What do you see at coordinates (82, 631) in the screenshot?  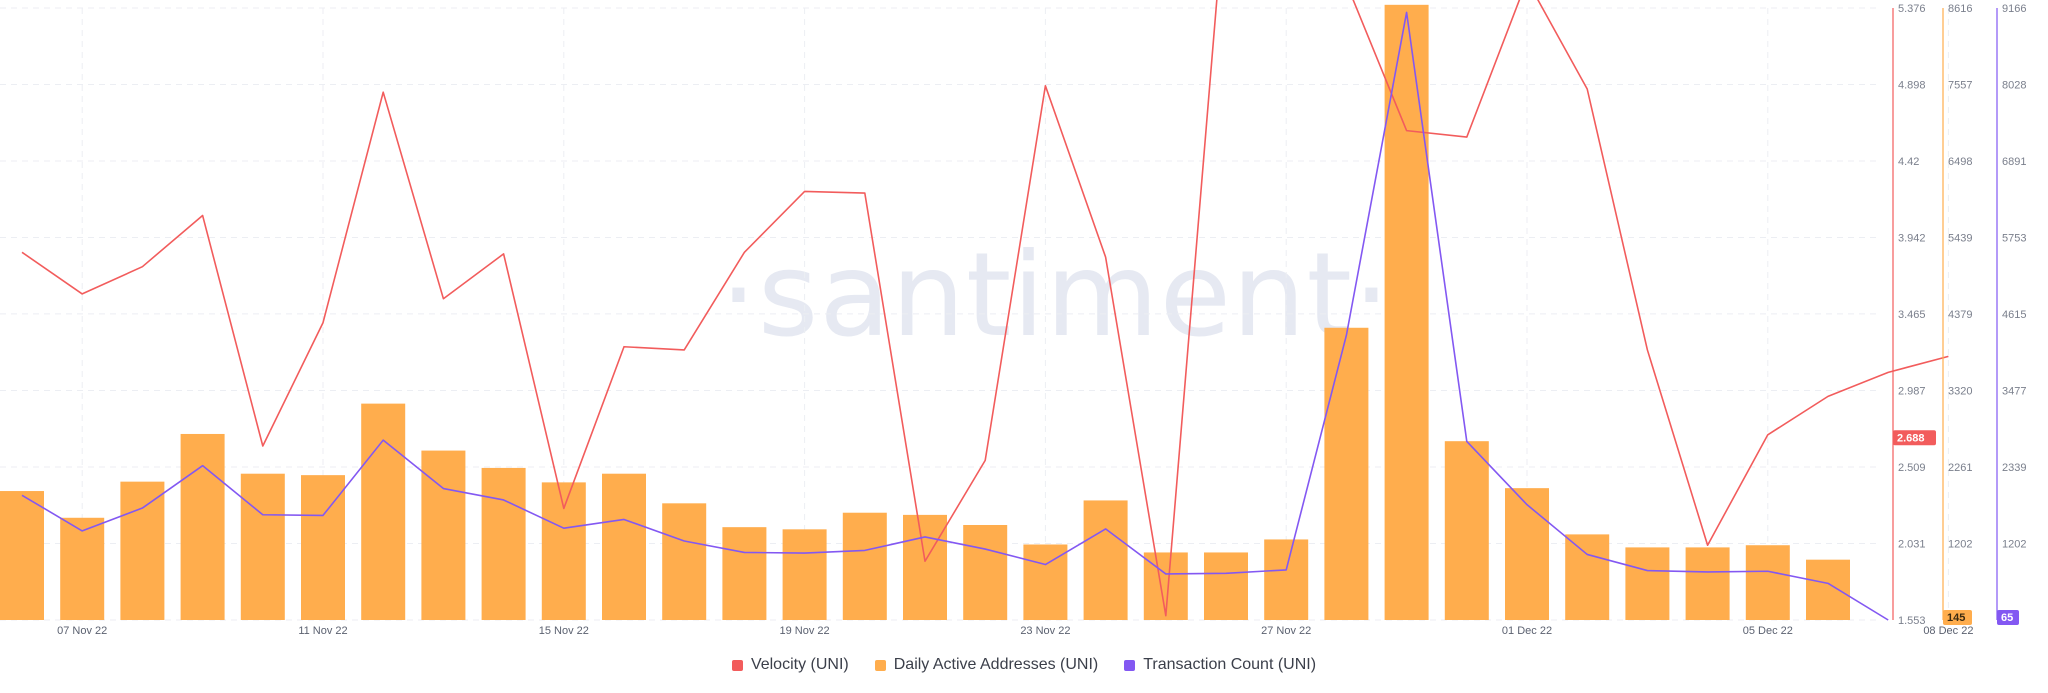 I see `x-tick-label-0: 07 Nov 22` at bounding box center [82, 631].